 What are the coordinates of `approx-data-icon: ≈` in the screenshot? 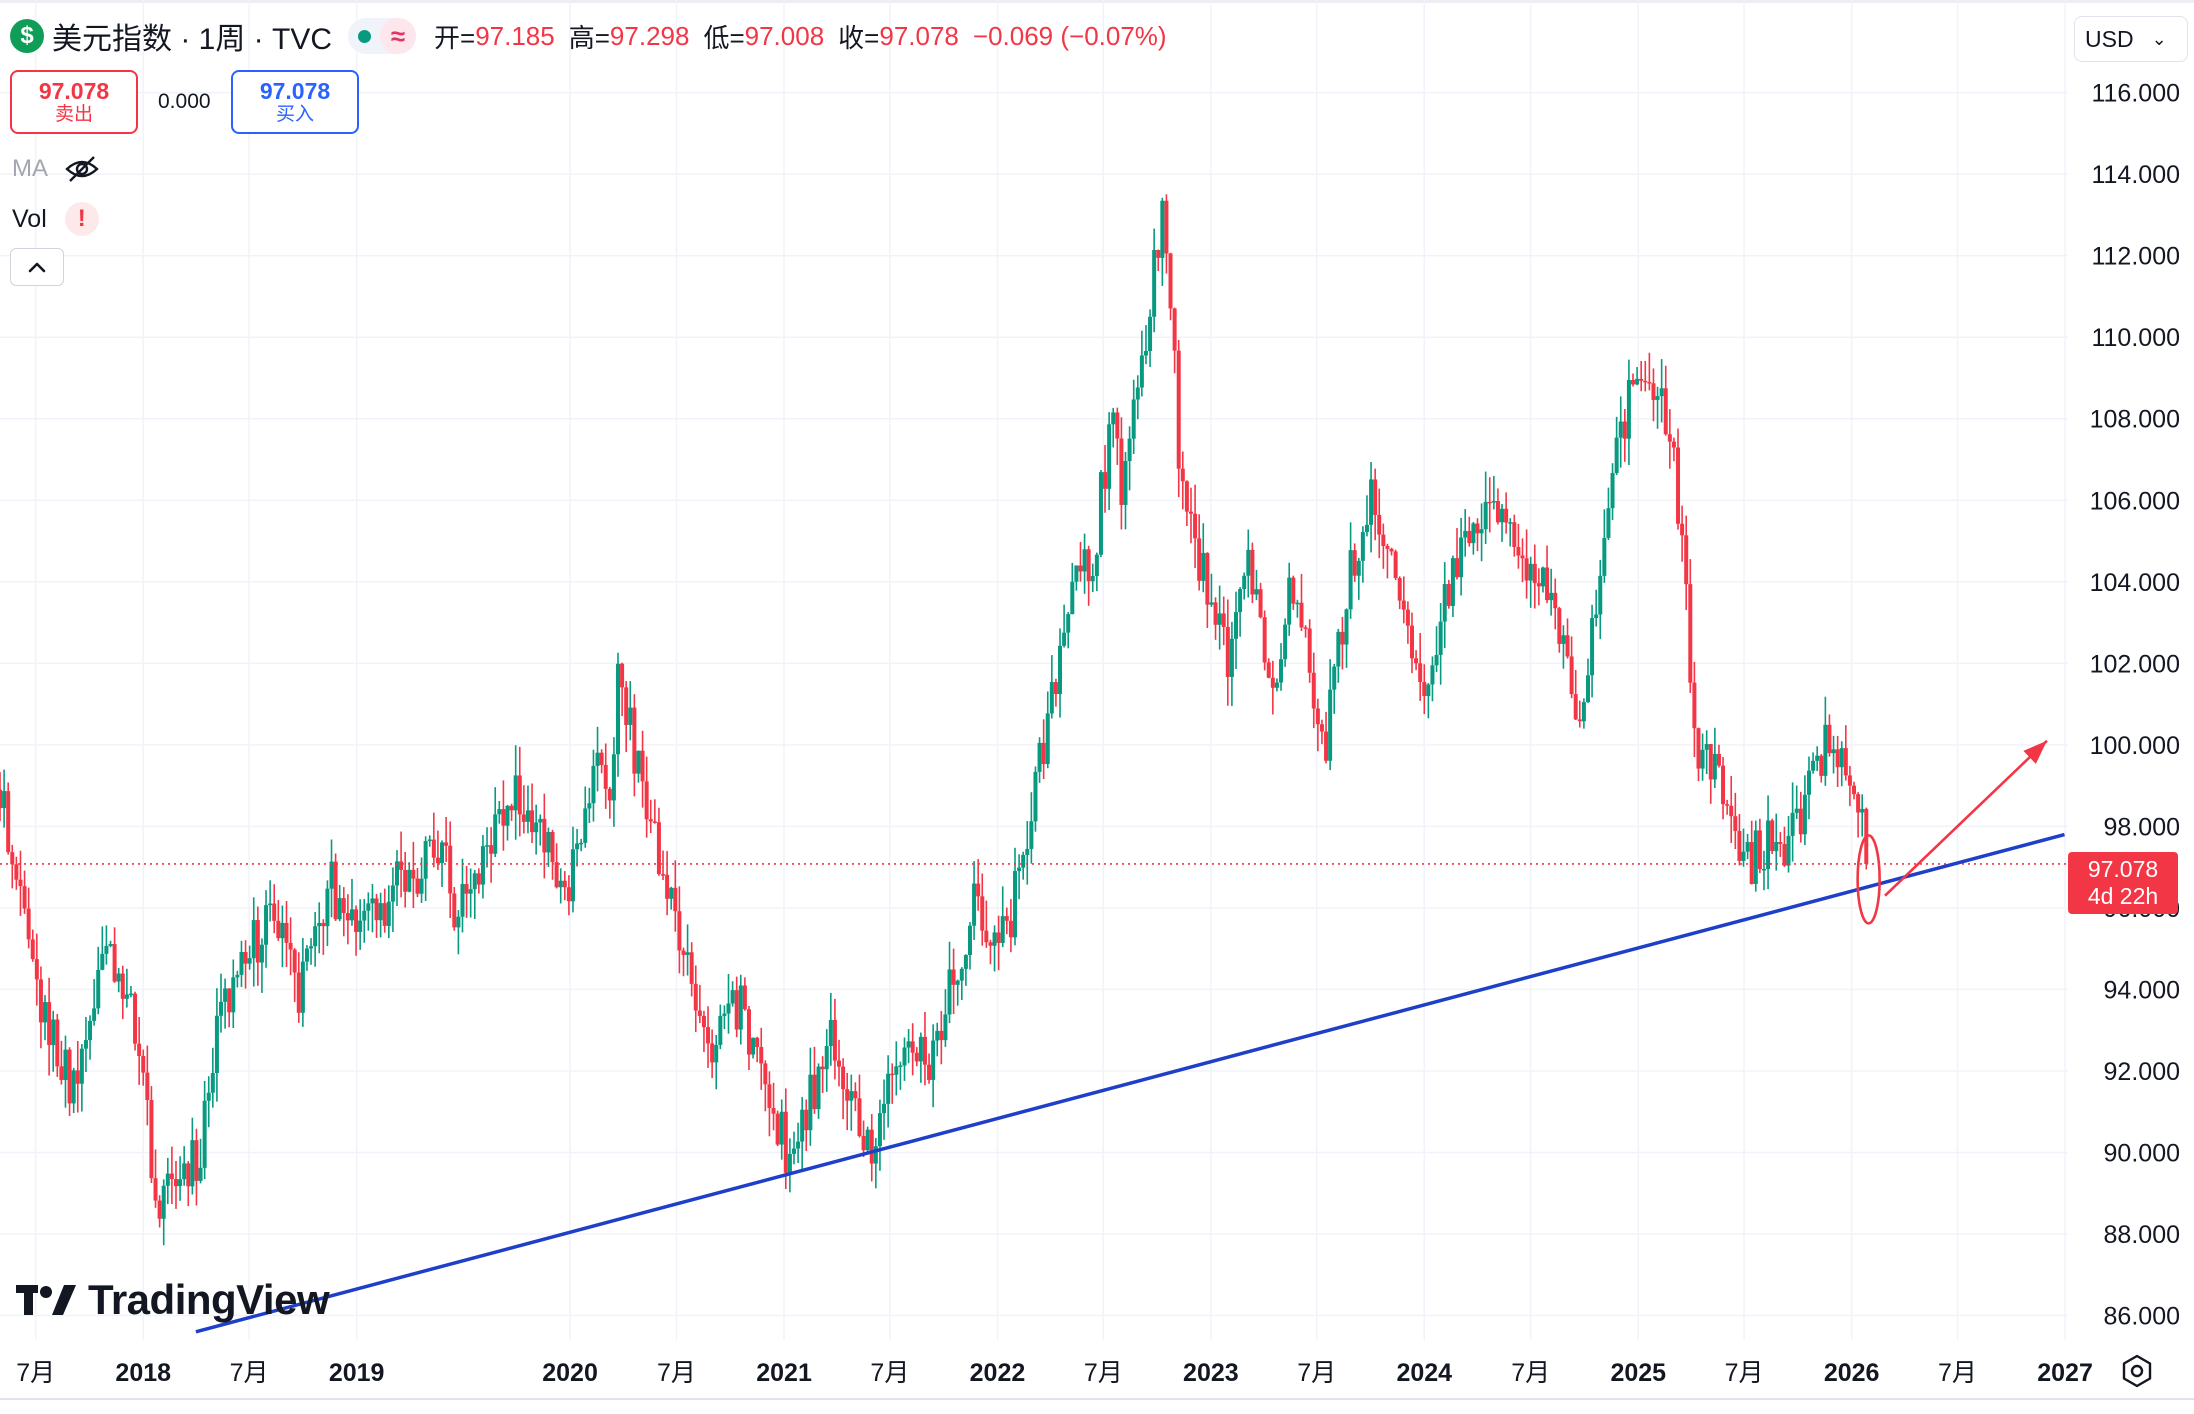 It's located at (398, 36).